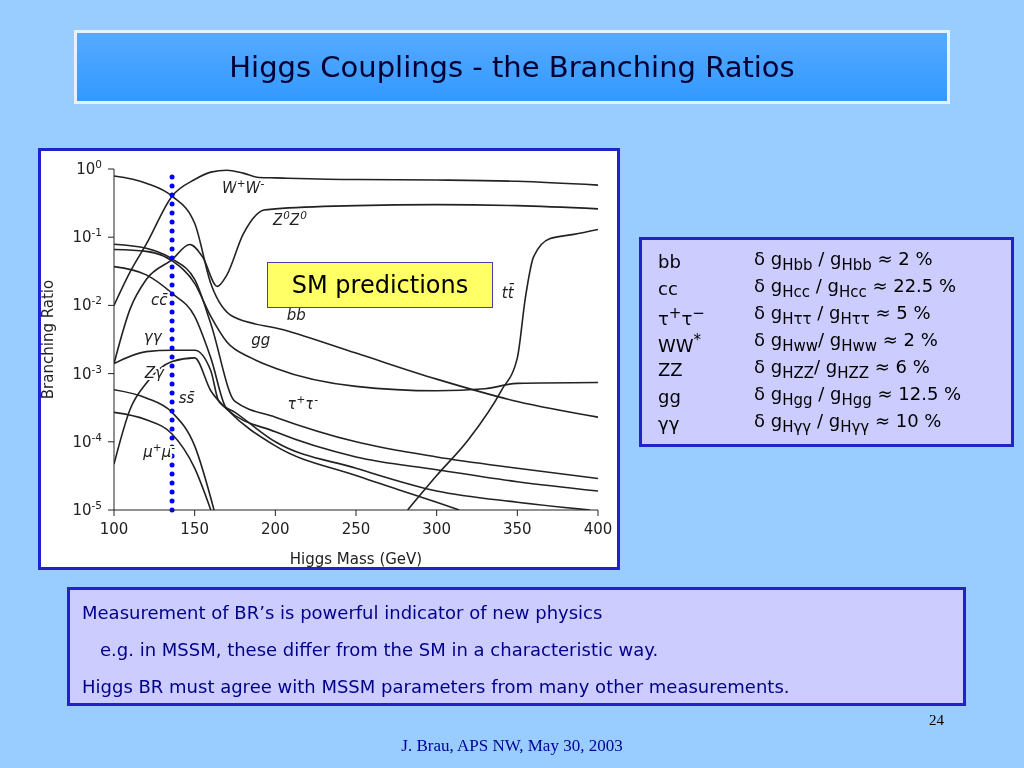 This screenshot has height=768, width=1024. Describe the element at coordinates (680, 342) in the screenshot. I see `text: WW$^{*}$` at that location.